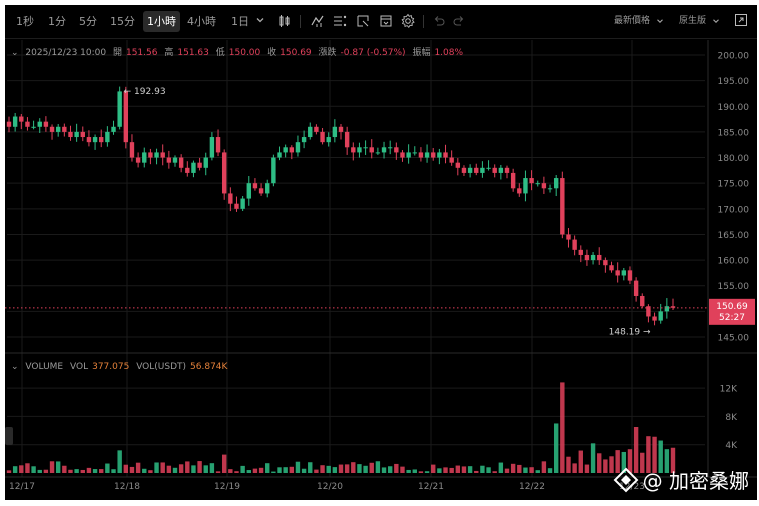  What do you see at coordinates (340, 21) in the screenshot?
I see `list-settings-icon` at bounding box center [340, 21].